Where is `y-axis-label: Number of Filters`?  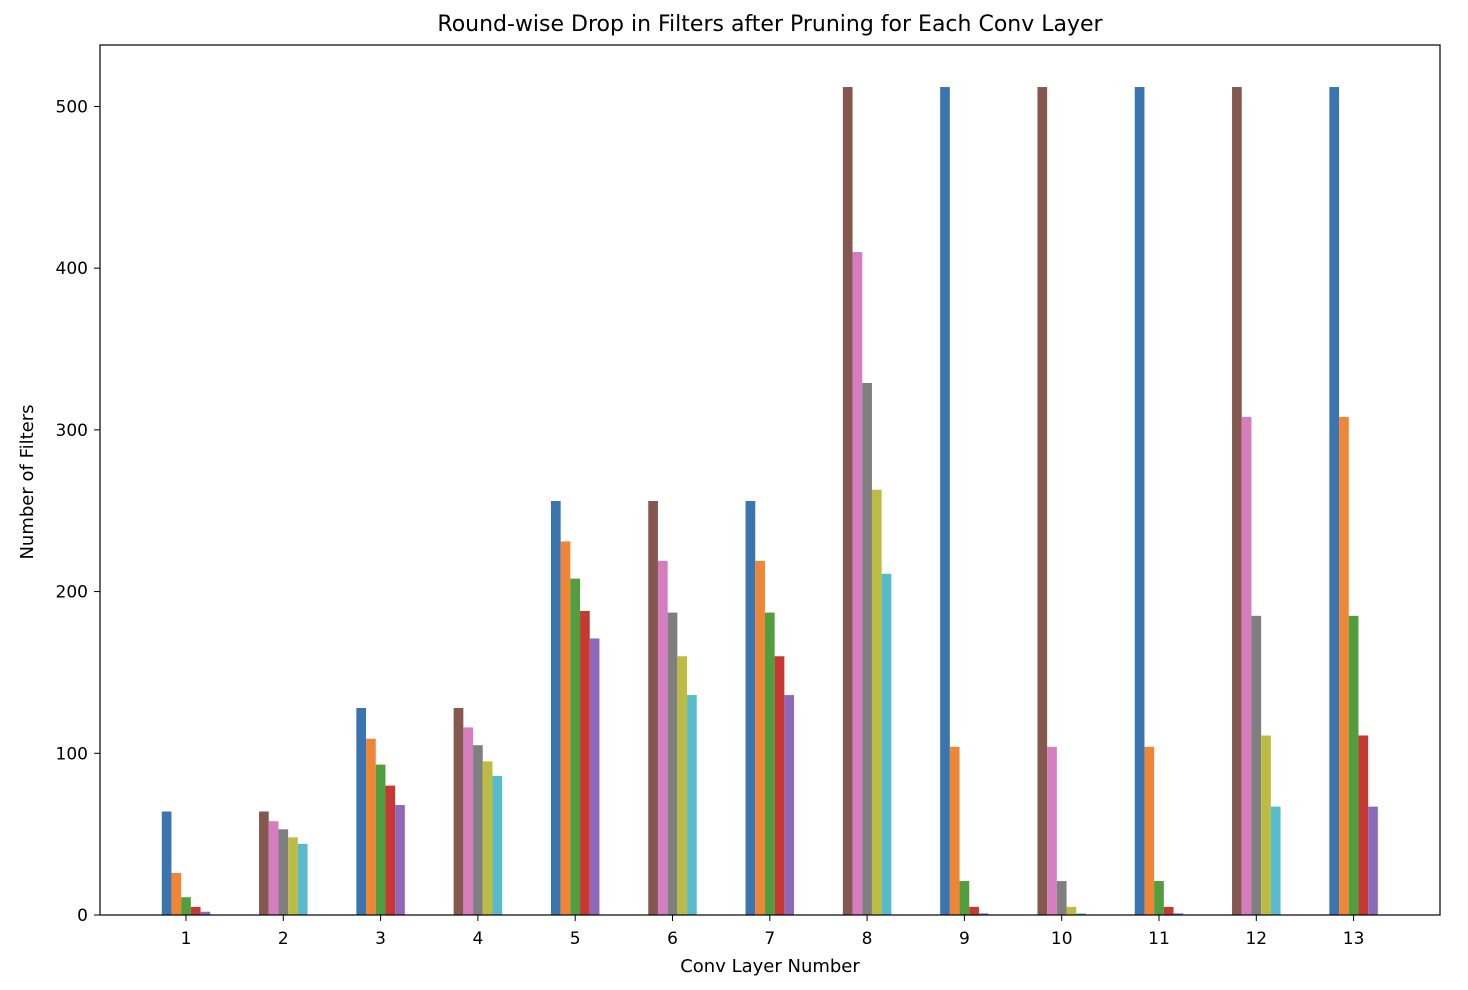 y-axis-label: Number of Filters is located at coordinates (27, 481).